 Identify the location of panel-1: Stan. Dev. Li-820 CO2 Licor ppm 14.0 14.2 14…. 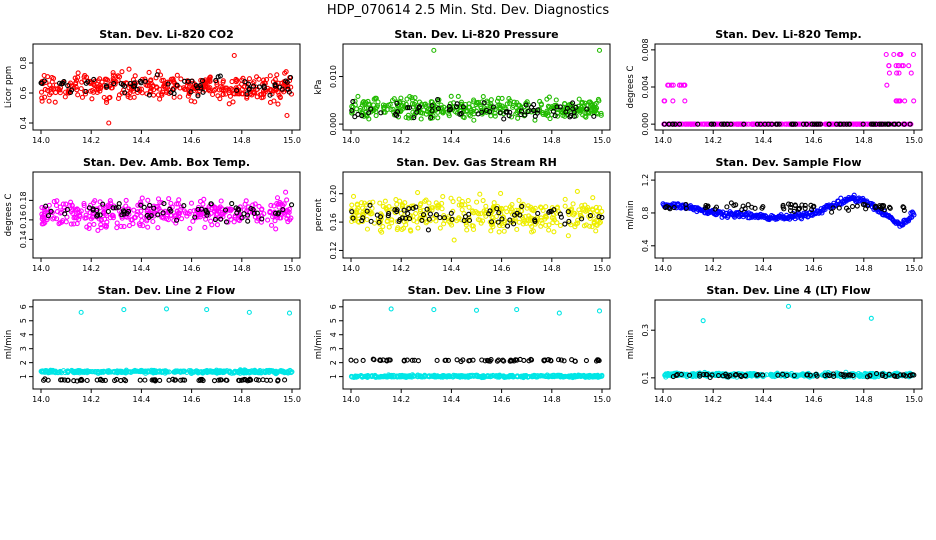
(152, 86).